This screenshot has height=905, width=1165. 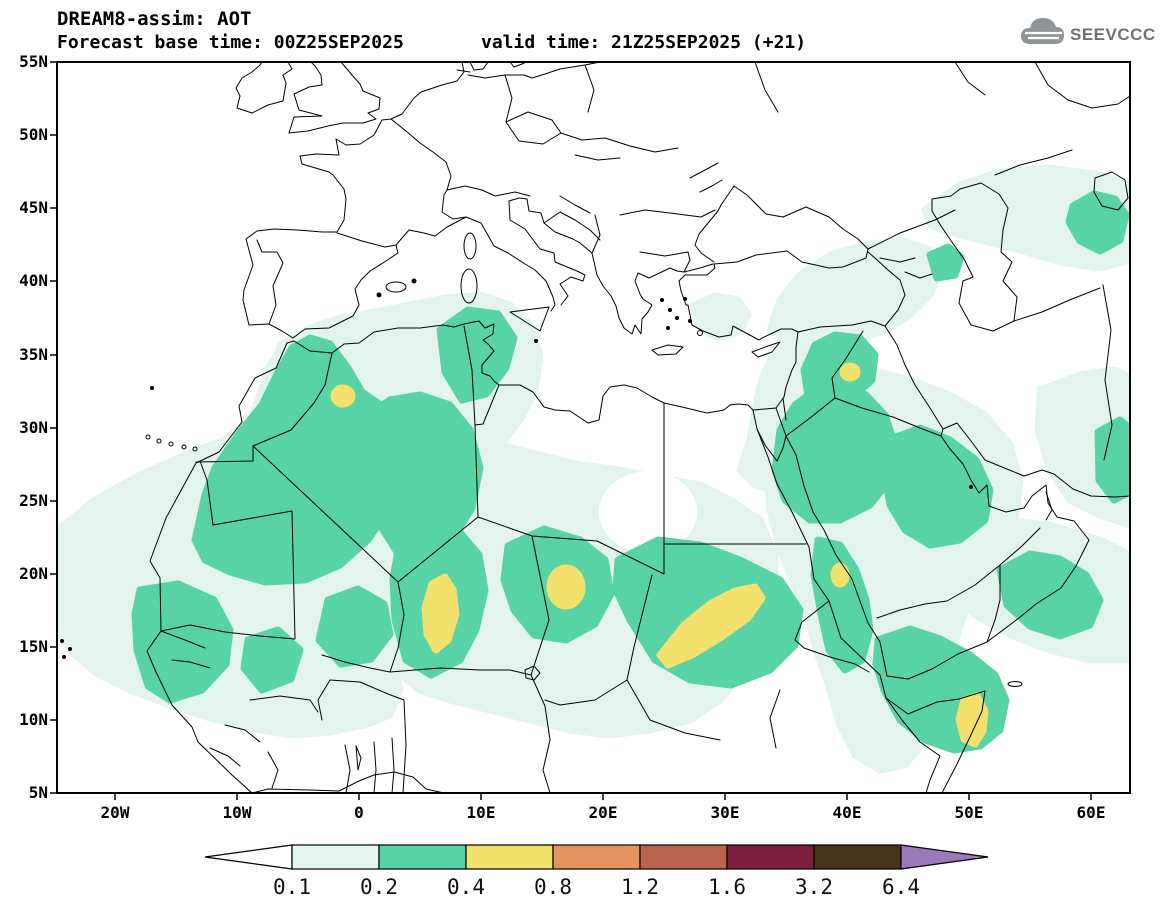 I want to click on seevccc-logo: SEEVCCC, so click(x=1088, y=31).